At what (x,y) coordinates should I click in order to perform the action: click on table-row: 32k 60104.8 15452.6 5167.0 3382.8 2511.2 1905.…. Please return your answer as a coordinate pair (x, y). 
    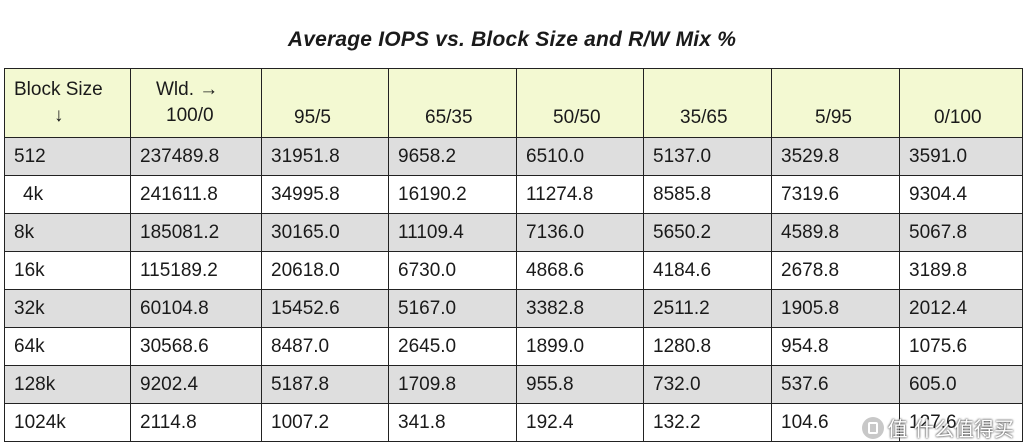
    Looking at the image, I should click on (513, 308).